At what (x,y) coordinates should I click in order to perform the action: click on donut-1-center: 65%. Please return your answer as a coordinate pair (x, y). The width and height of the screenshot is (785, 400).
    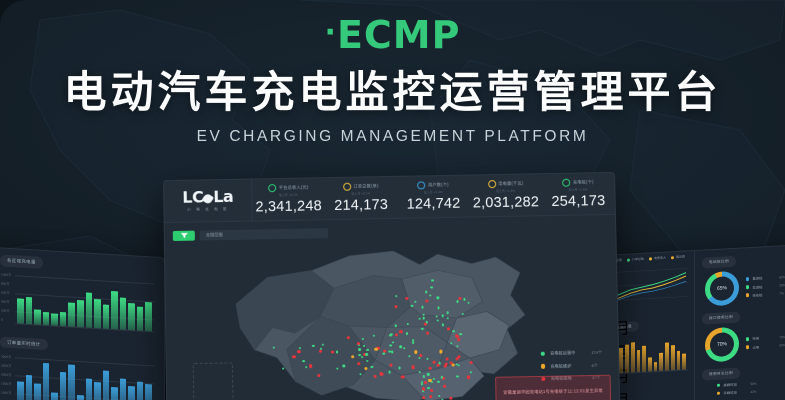
    Looking at the image, I should click on (721, 288).